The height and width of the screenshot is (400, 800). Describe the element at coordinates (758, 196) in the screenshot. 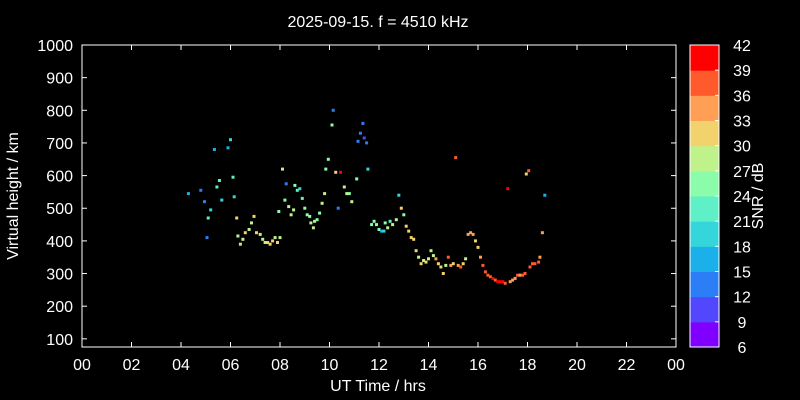

I see `colorbar-label: SNR / dB` at that location.